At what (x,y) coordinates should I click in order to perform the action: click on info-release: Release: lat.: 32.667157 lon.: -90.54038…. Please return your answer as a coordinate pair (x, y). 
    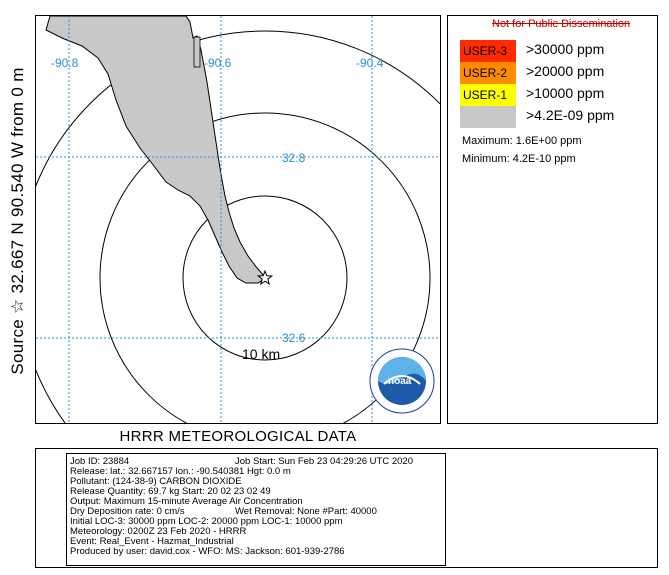
    Looking at the image, I should click on (180, 471).